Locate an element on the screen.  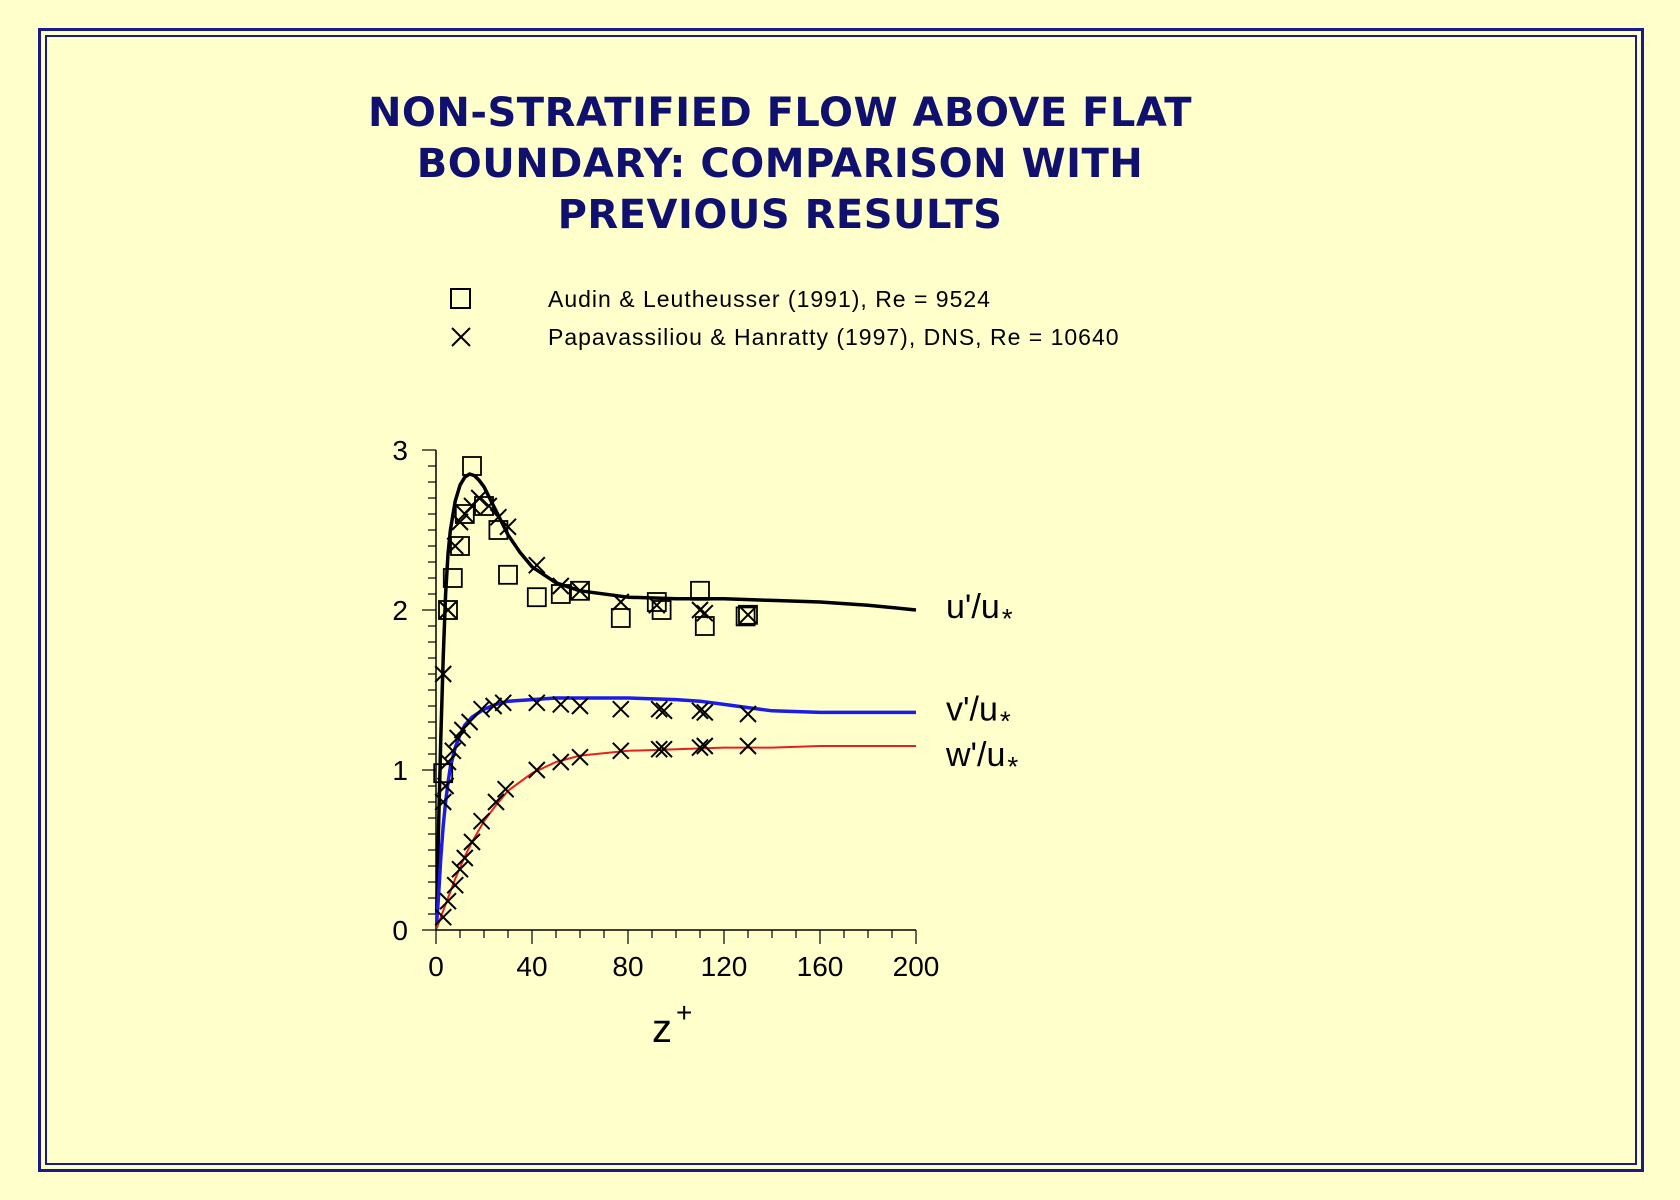
title-line-2: BOUNDARY: COMPARISON WITH is located at coordinates (780, 164).